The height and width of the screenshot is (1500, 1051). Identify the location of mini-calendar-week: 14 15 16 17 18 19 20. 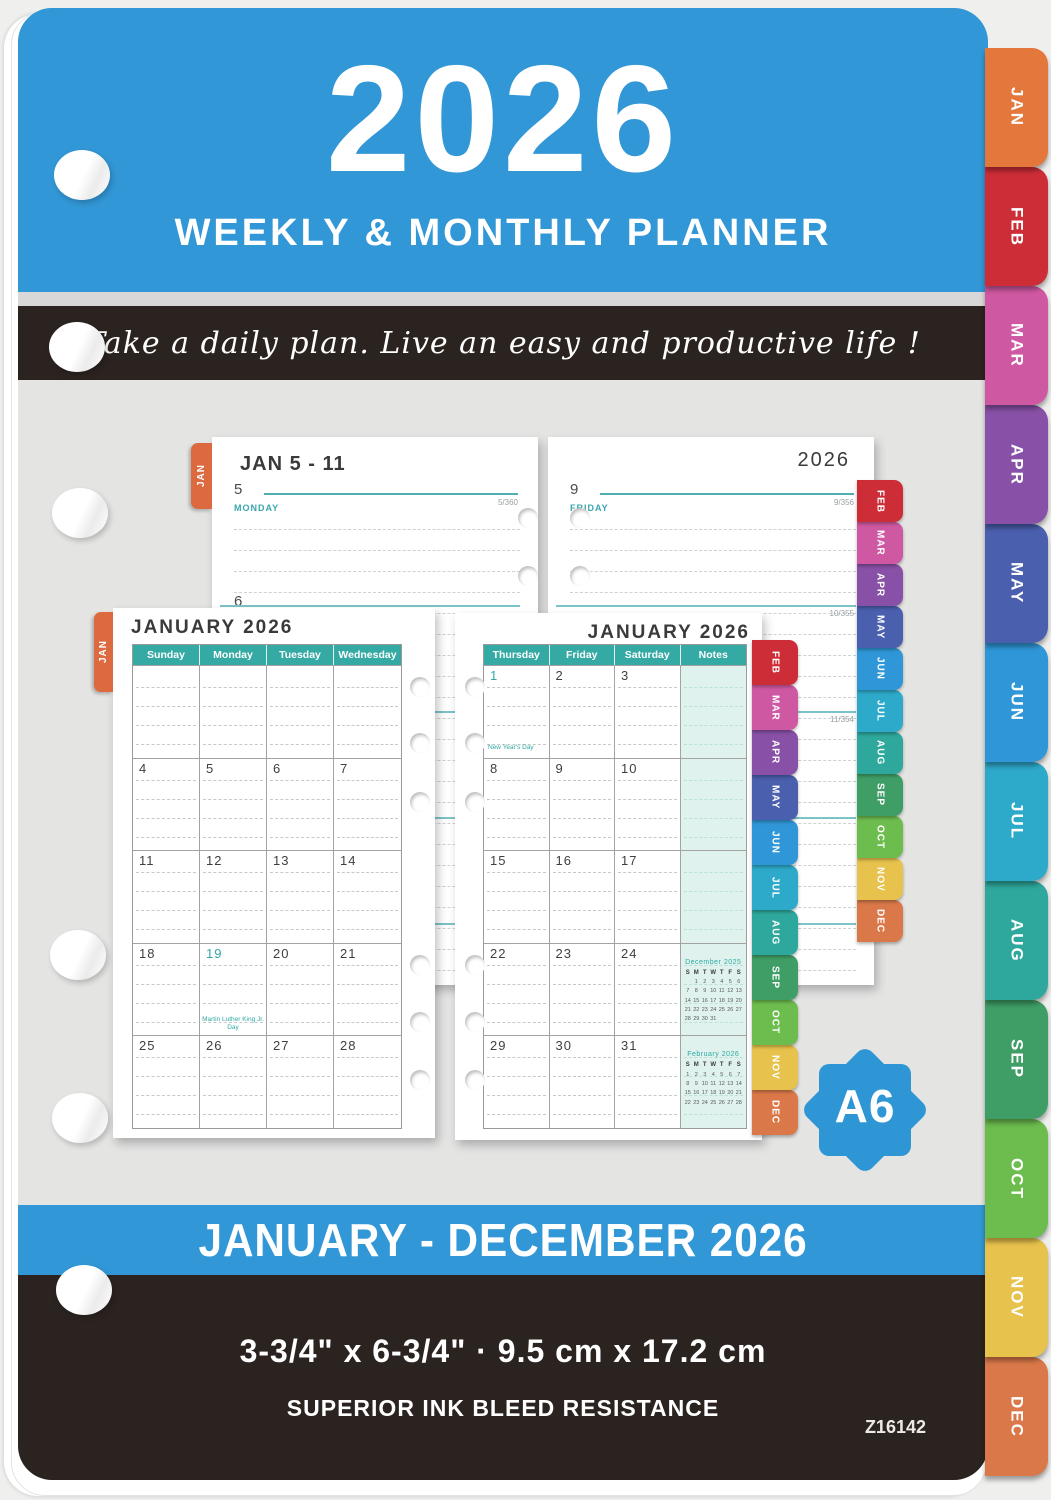
(714, 1001).